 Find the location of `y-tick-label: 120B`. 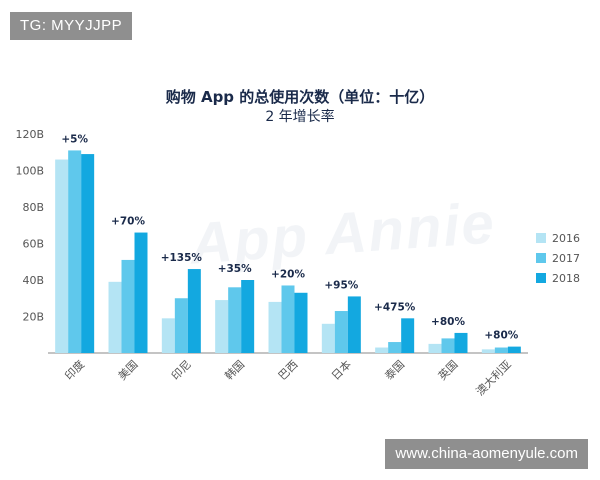

y-tick-label: 120B is located at coordinates (29, 134).